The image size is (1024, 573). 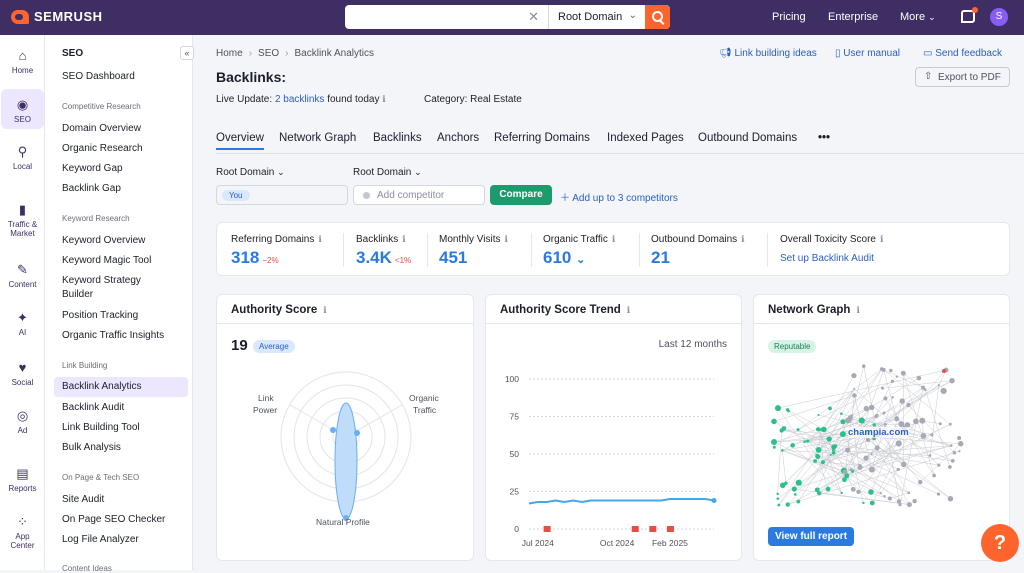 What do you see at coordinates (23, 522) in the screenshot?
I see `grid-icon: ⁘` at bounding box center [23, 522].